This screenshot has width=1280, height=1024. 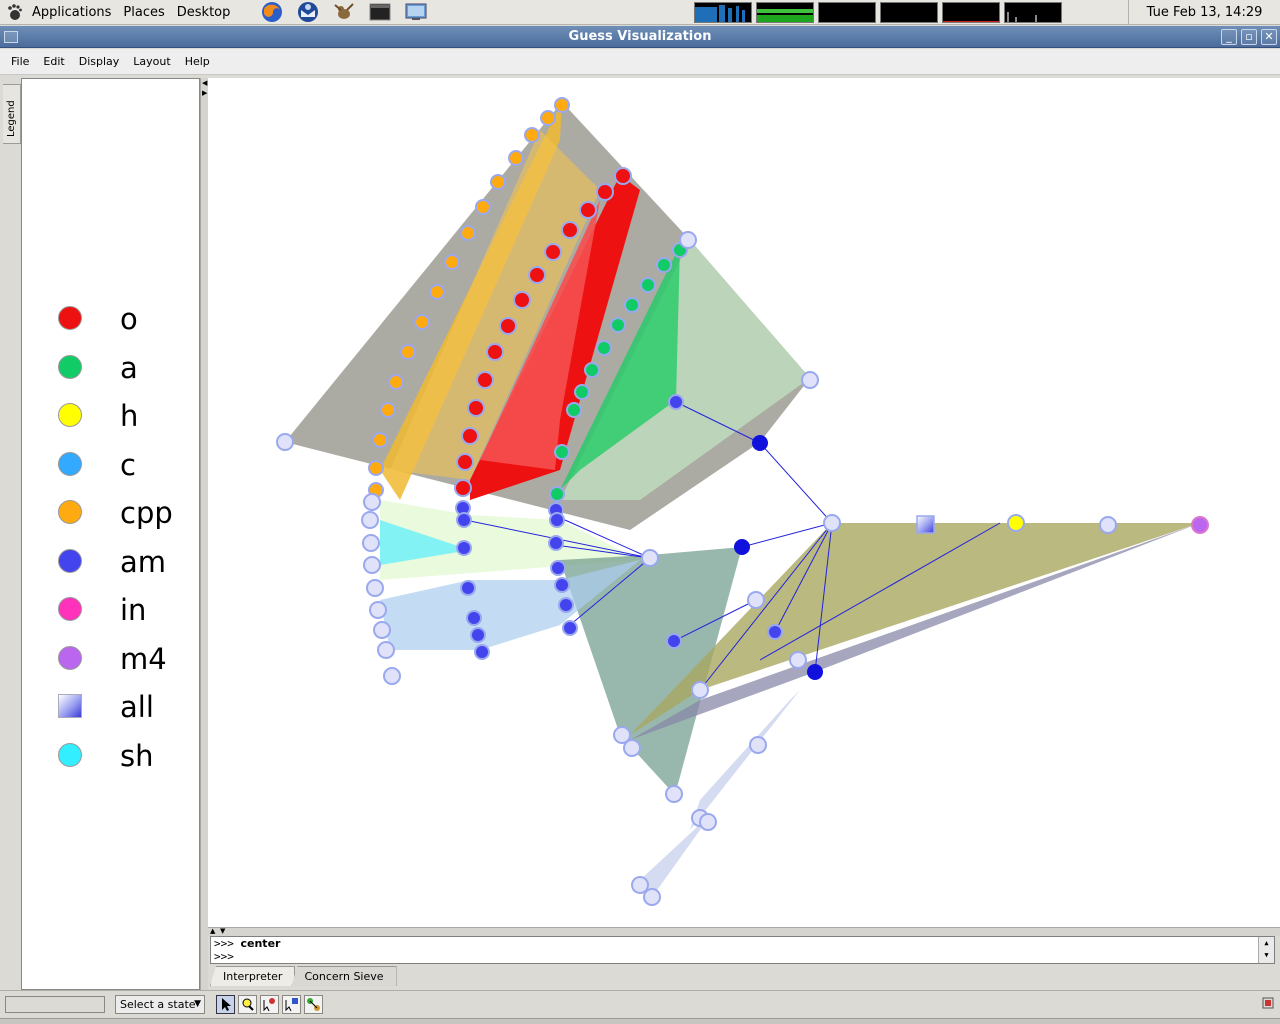 What do you see at coordinates (1266, 950) in the screenshot?
I see `console-scrollbar: ▲ ▼` at bounding box center [1266, 950].